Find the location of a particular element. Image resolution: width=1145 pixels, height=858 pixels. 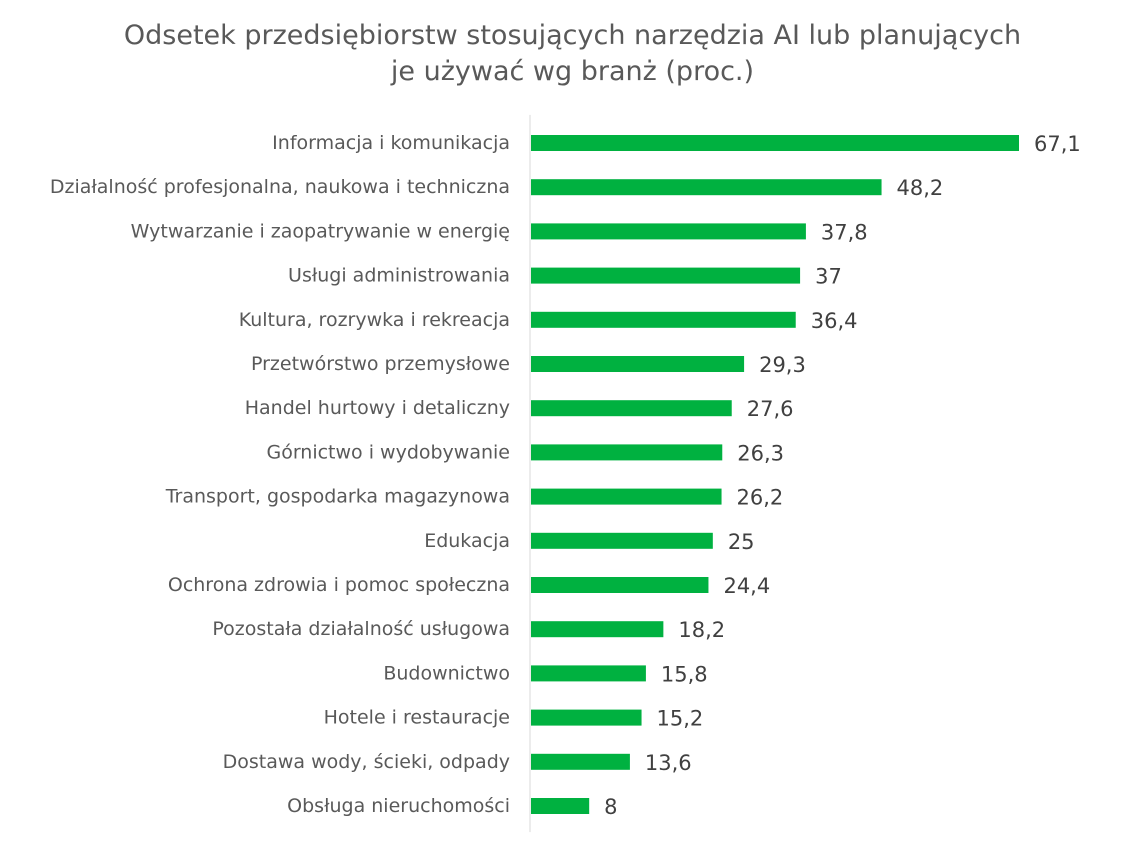

category-tick-label: Informacja i komunikacja is located at coordinates (391, 143).